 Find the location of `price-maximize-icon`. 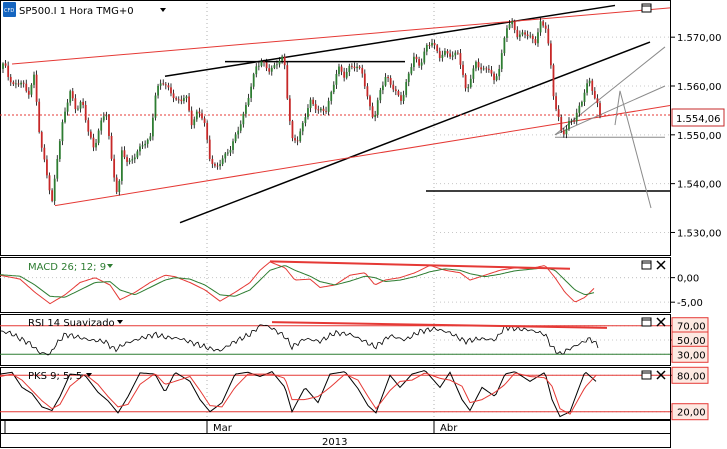

price-maximize-icon is located at coordinates (646, 8).